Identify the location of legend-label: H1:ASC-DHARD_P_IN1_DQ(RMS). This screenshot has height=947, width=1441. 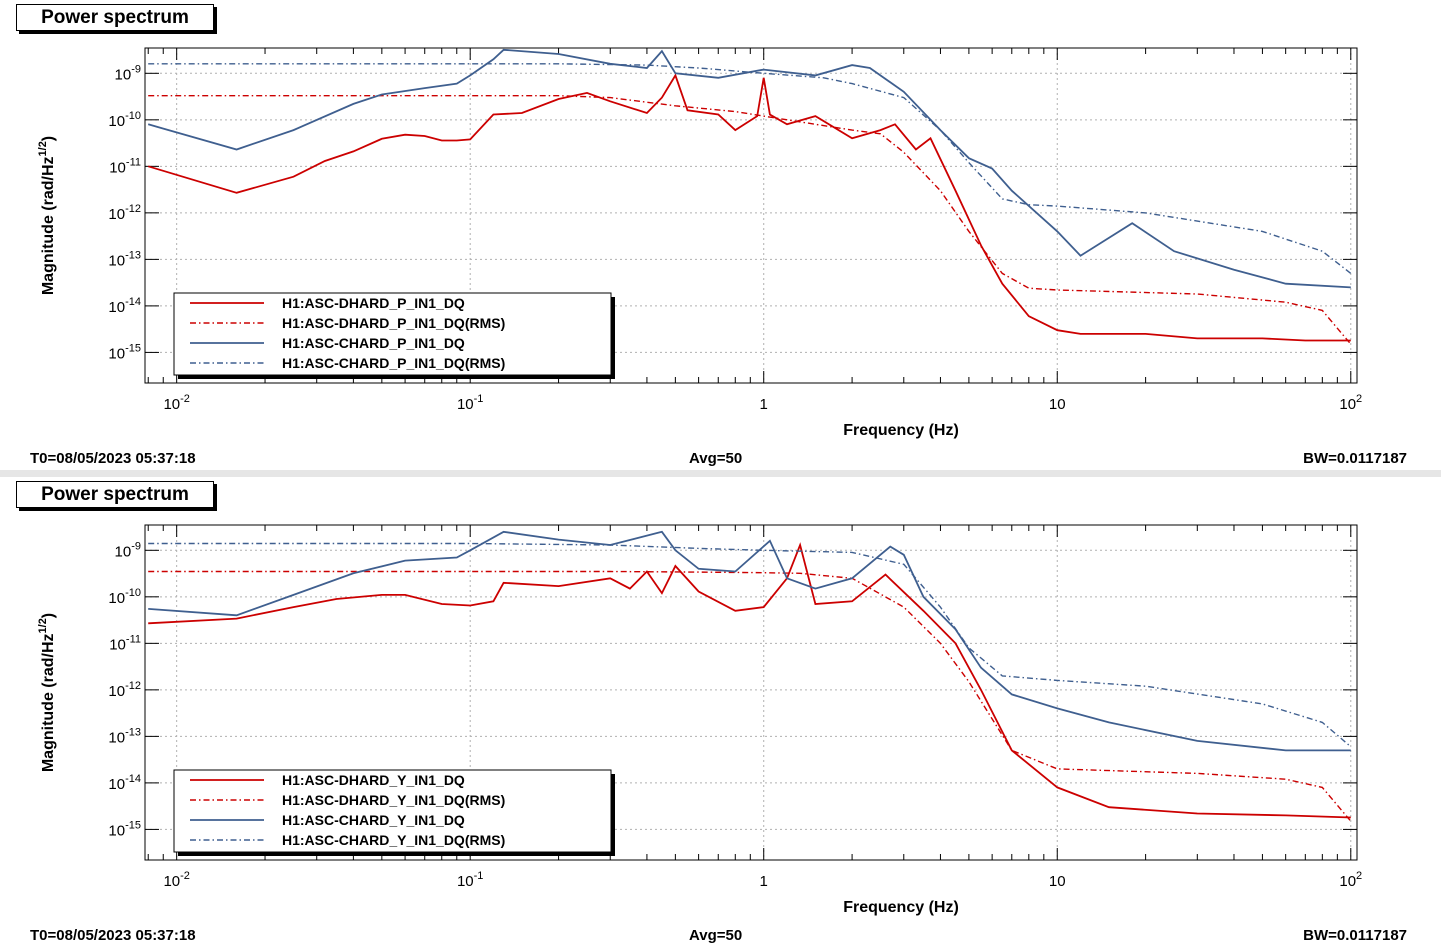
(393, 323).